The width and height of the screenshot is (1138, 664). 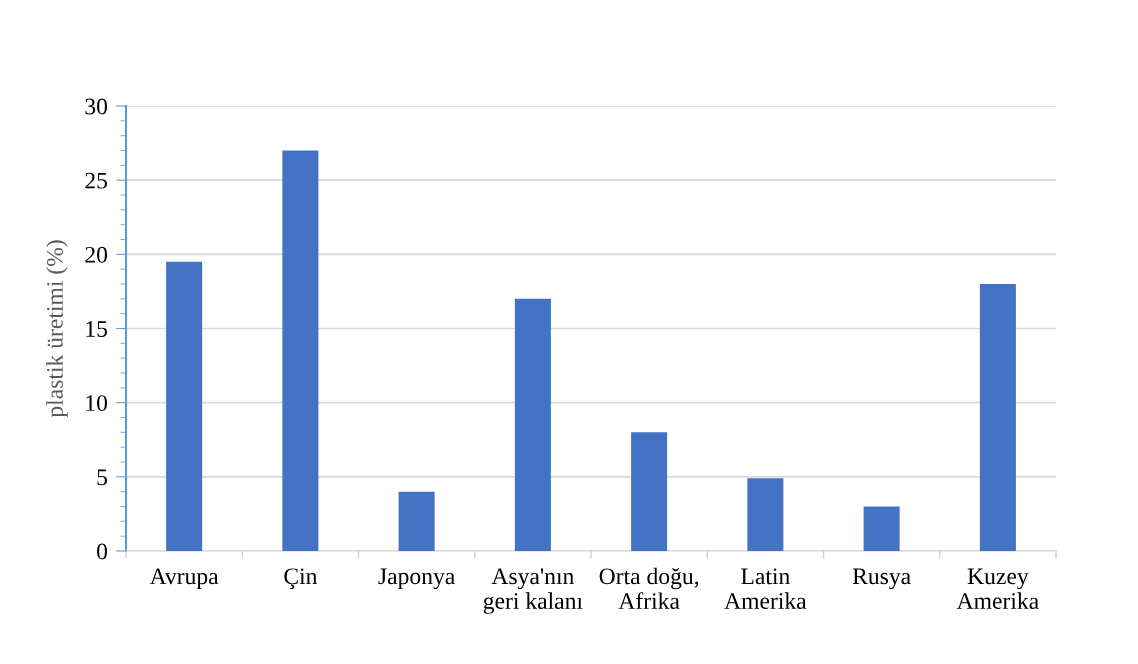 I want to click on x-tick-label: Çin, so click(x=301, y=579).